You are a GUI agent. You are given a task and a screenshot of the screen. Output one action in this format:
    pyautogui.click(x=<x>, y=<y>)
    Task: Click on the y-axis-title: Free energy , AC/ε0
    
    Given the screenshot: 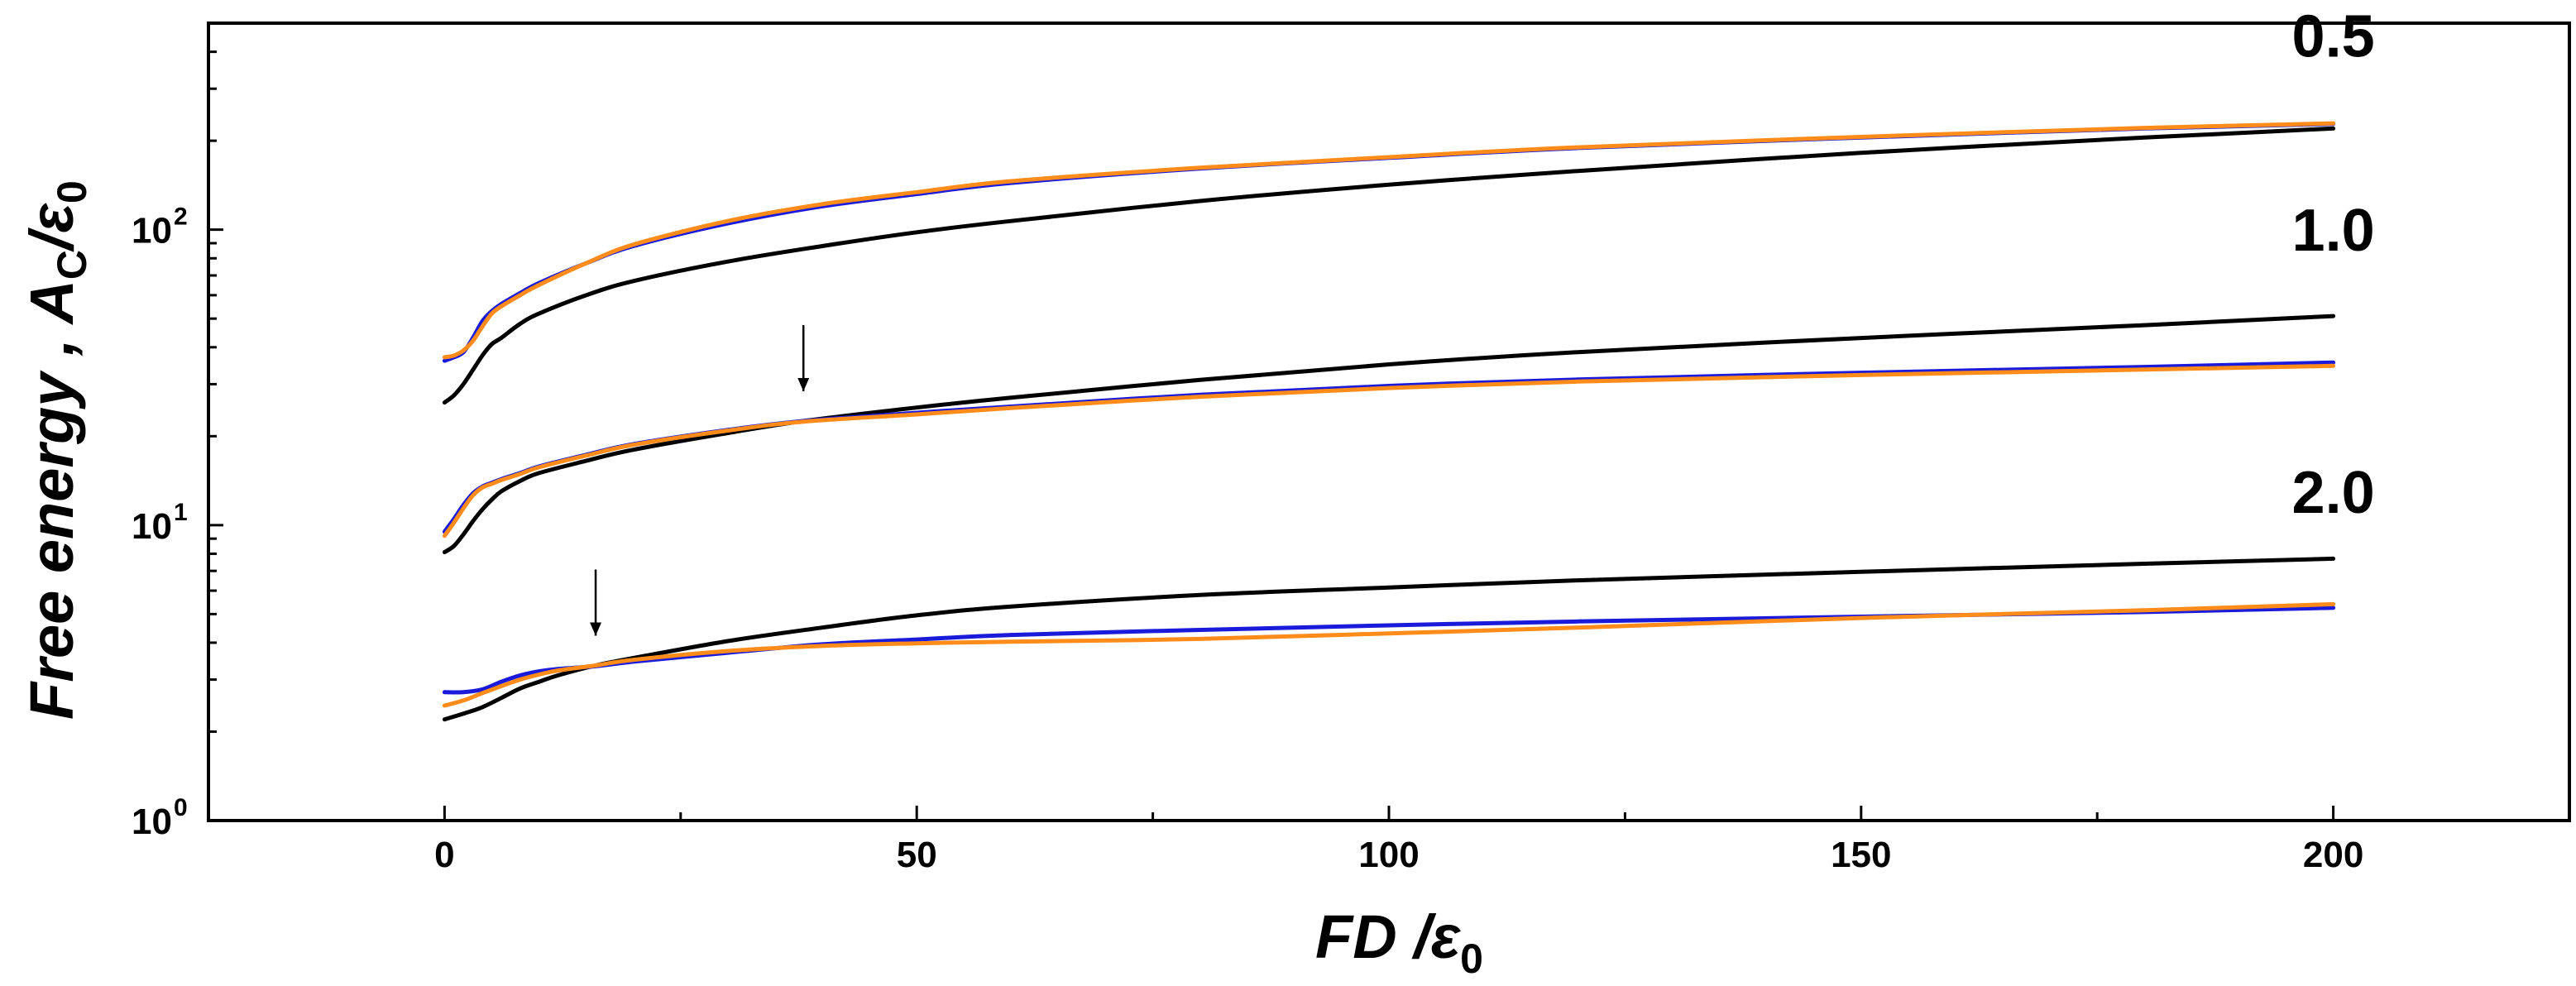 What is the action you would take?
    pyautogui.click(x=56, y=450)
    